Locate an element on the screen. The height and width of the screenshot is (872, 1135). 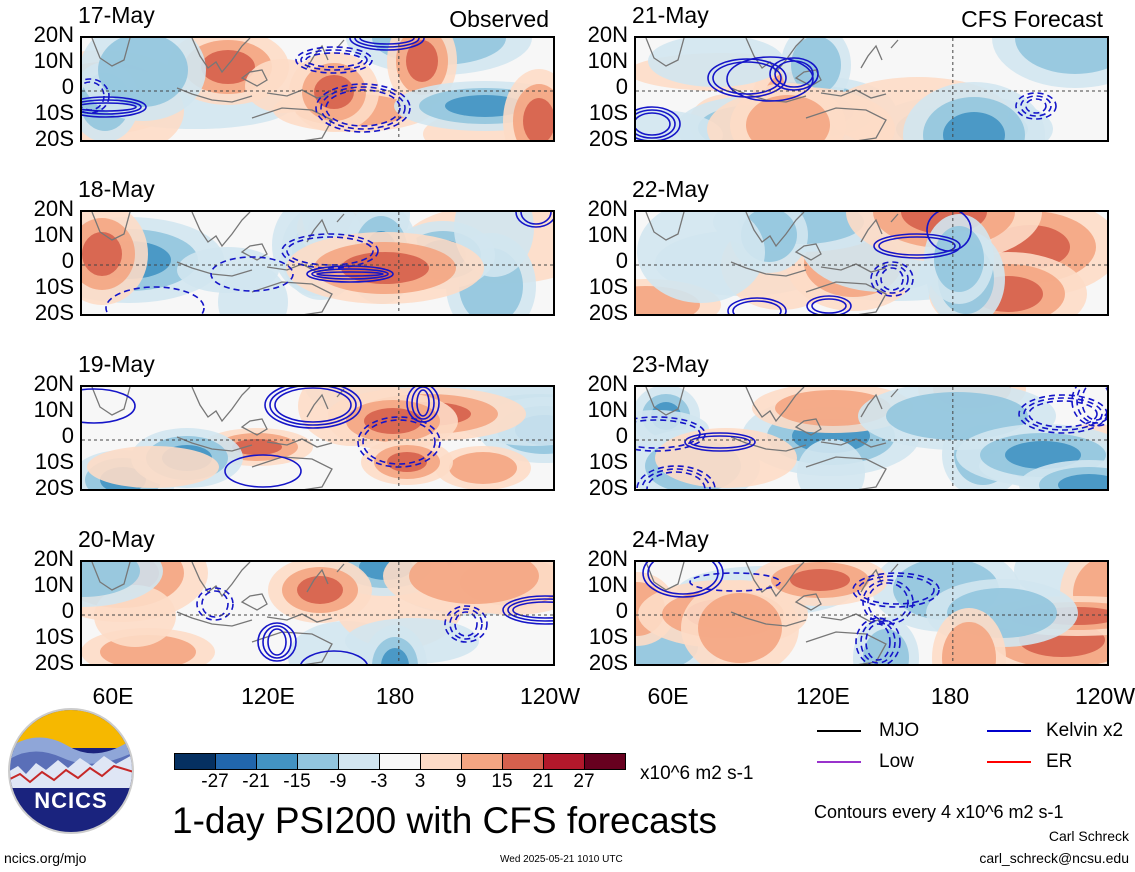
observed-label: Observed is located at coordinates (499, 19).